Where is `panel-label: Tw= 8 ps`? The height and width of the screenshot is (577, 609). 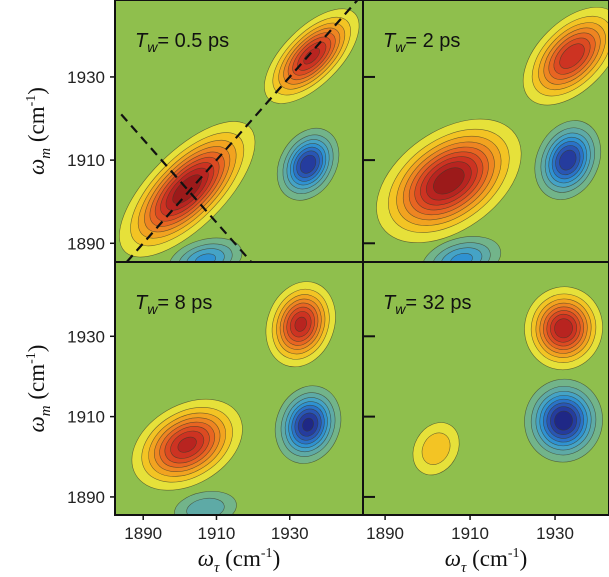 panel-label: Tw= 8 ps is located at coordinates (173, 304).